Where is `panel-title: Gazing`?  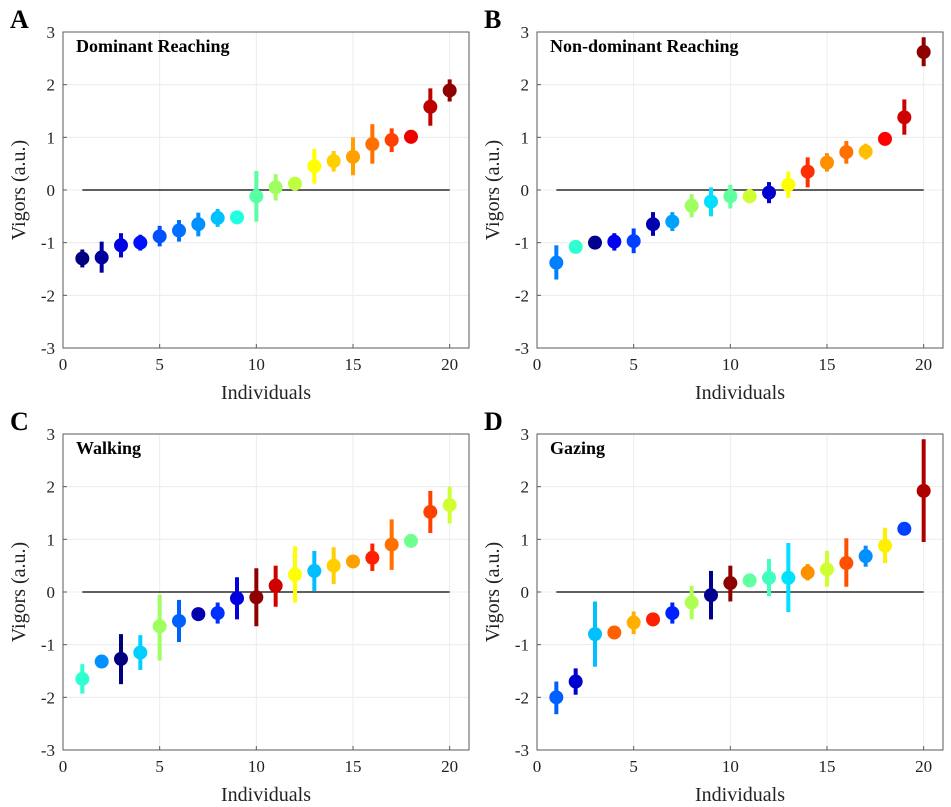 panel-title: Gazing is located at coordinates (577, 448).